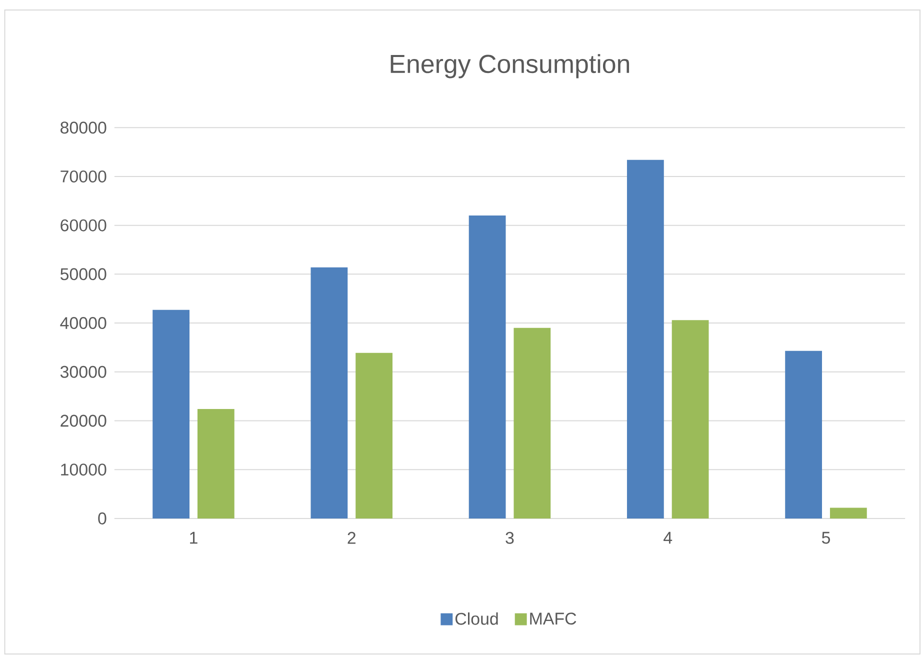 This screenshot has width=922, height=659. What do you see at coordinates (83, 176) in the screenshot?
I see `y-tick-label: 70000` at bounding box center [83, 176].